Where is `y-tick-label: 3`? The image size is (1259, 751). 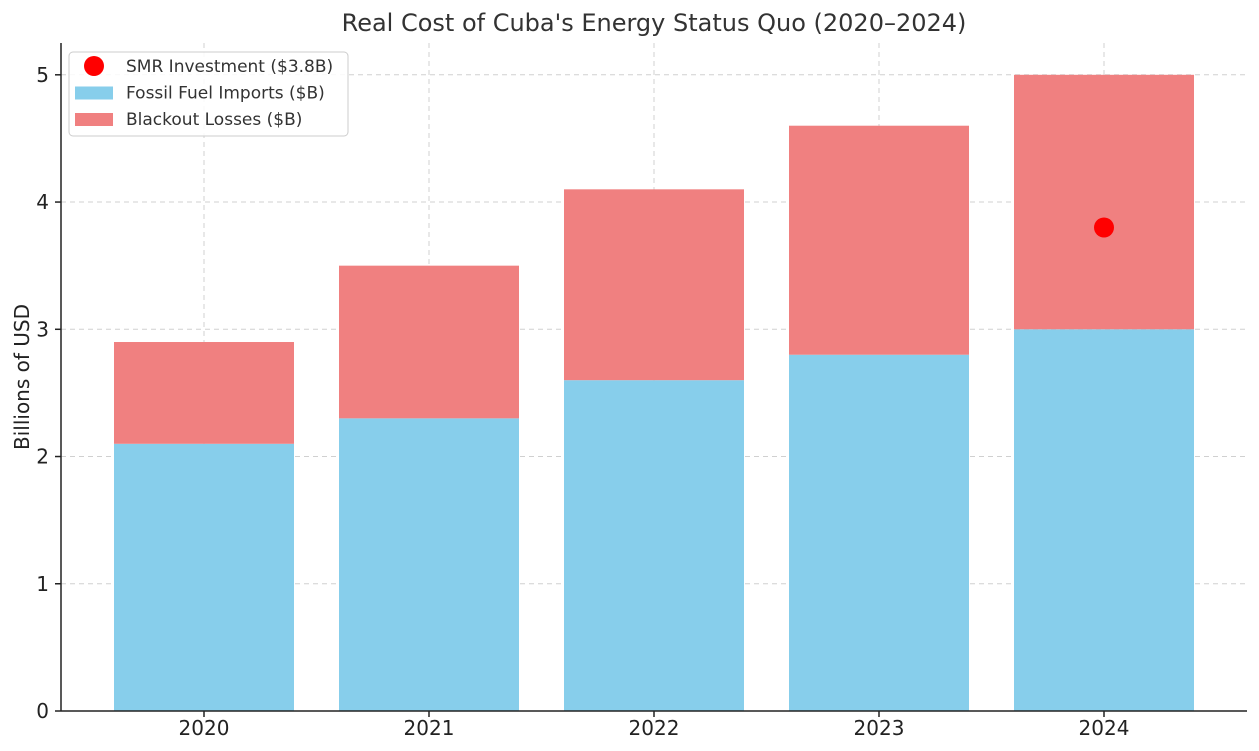 y-tick-label: 3 is located at coordinates (42, 329).